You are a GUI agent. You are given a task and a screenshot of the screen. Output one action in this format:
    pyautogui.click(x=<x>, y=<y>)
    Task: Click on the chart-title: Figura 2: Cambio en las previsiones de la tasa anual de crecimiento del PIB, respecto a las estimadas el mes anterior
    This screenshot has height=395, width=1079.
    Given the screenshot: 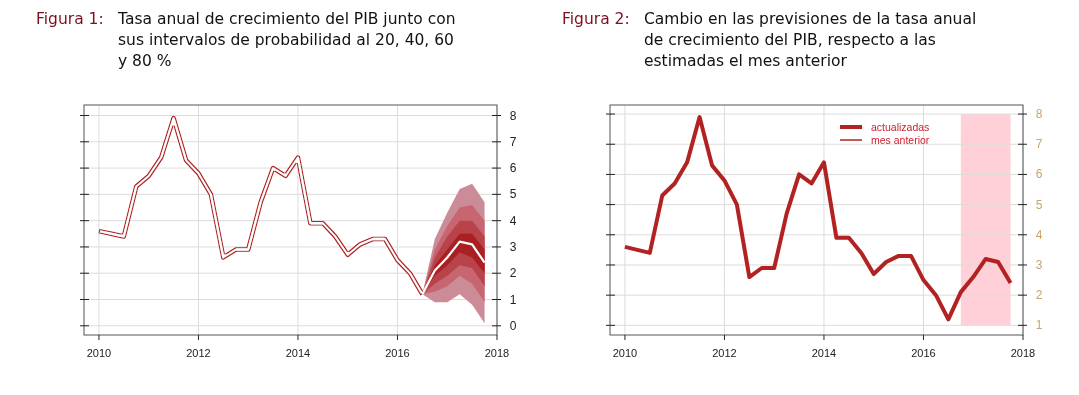 What is the action you would take?
    pyautogui.click(x=769, y=40)
    